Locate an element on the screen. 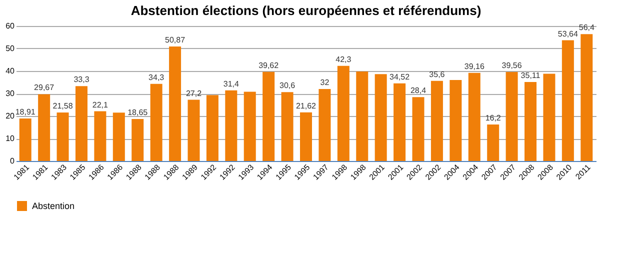 The width and height of the screenshot is (640, 260). data-label: 50,87 is located at coordinates (175, 40).